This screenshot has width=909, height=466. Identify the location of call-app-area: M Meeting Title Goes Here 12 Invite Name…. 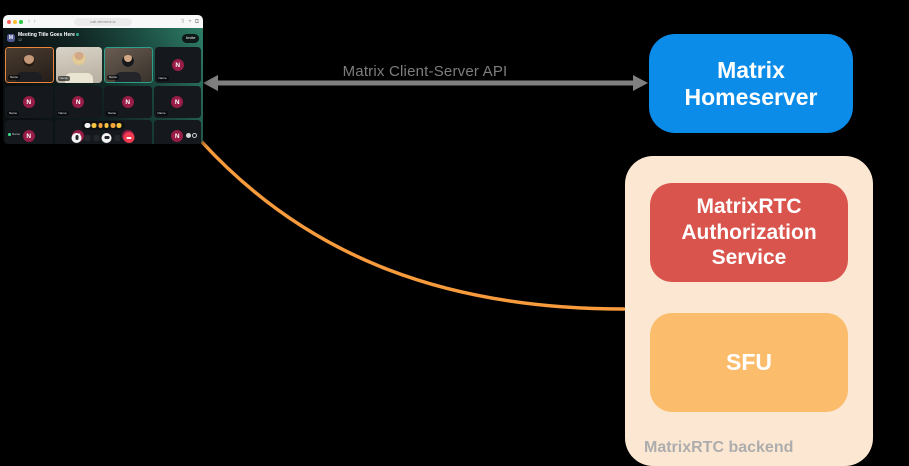
(103, 86).